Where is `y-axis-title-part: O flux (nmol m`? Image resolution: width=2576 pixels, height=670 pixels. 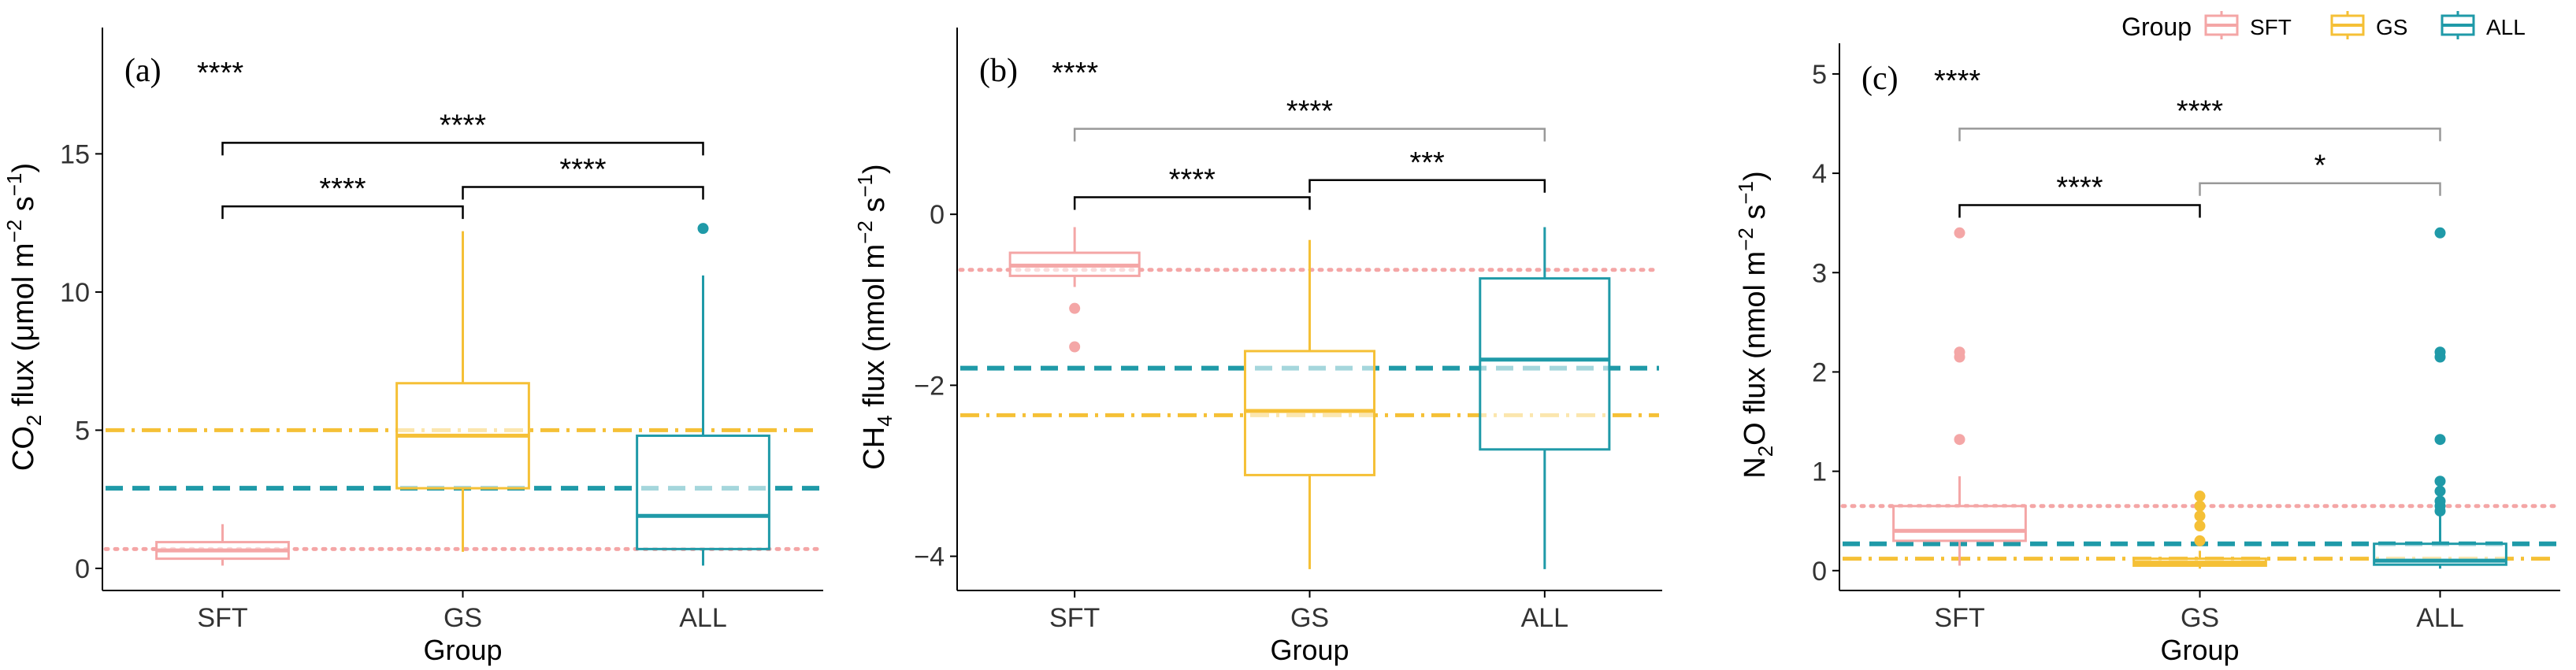
y-axis-title-part: O flux (nmol m is located at coordinates (1755, 348).